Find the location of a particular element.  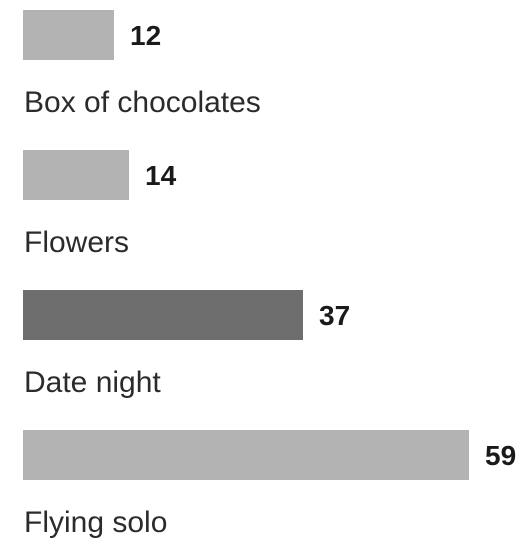

value-label: 14 is located at coordinates (161, 175).